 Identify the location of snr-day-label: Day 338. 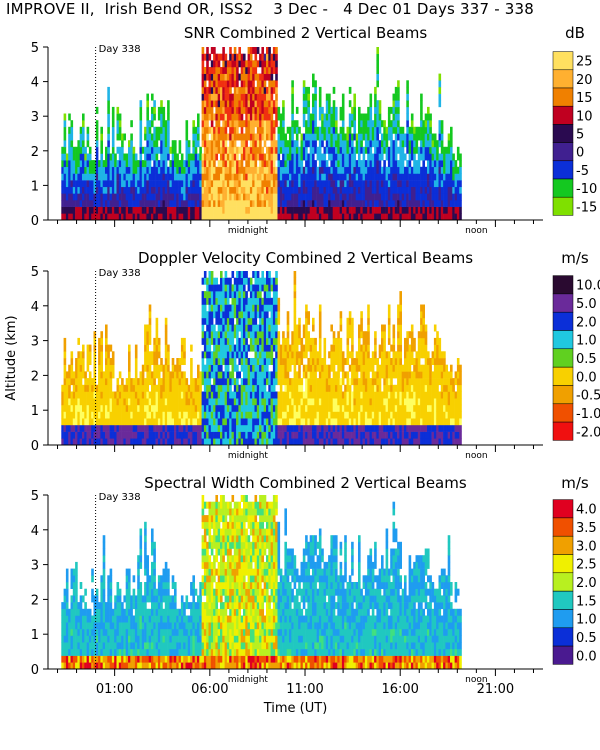
(120, 49).